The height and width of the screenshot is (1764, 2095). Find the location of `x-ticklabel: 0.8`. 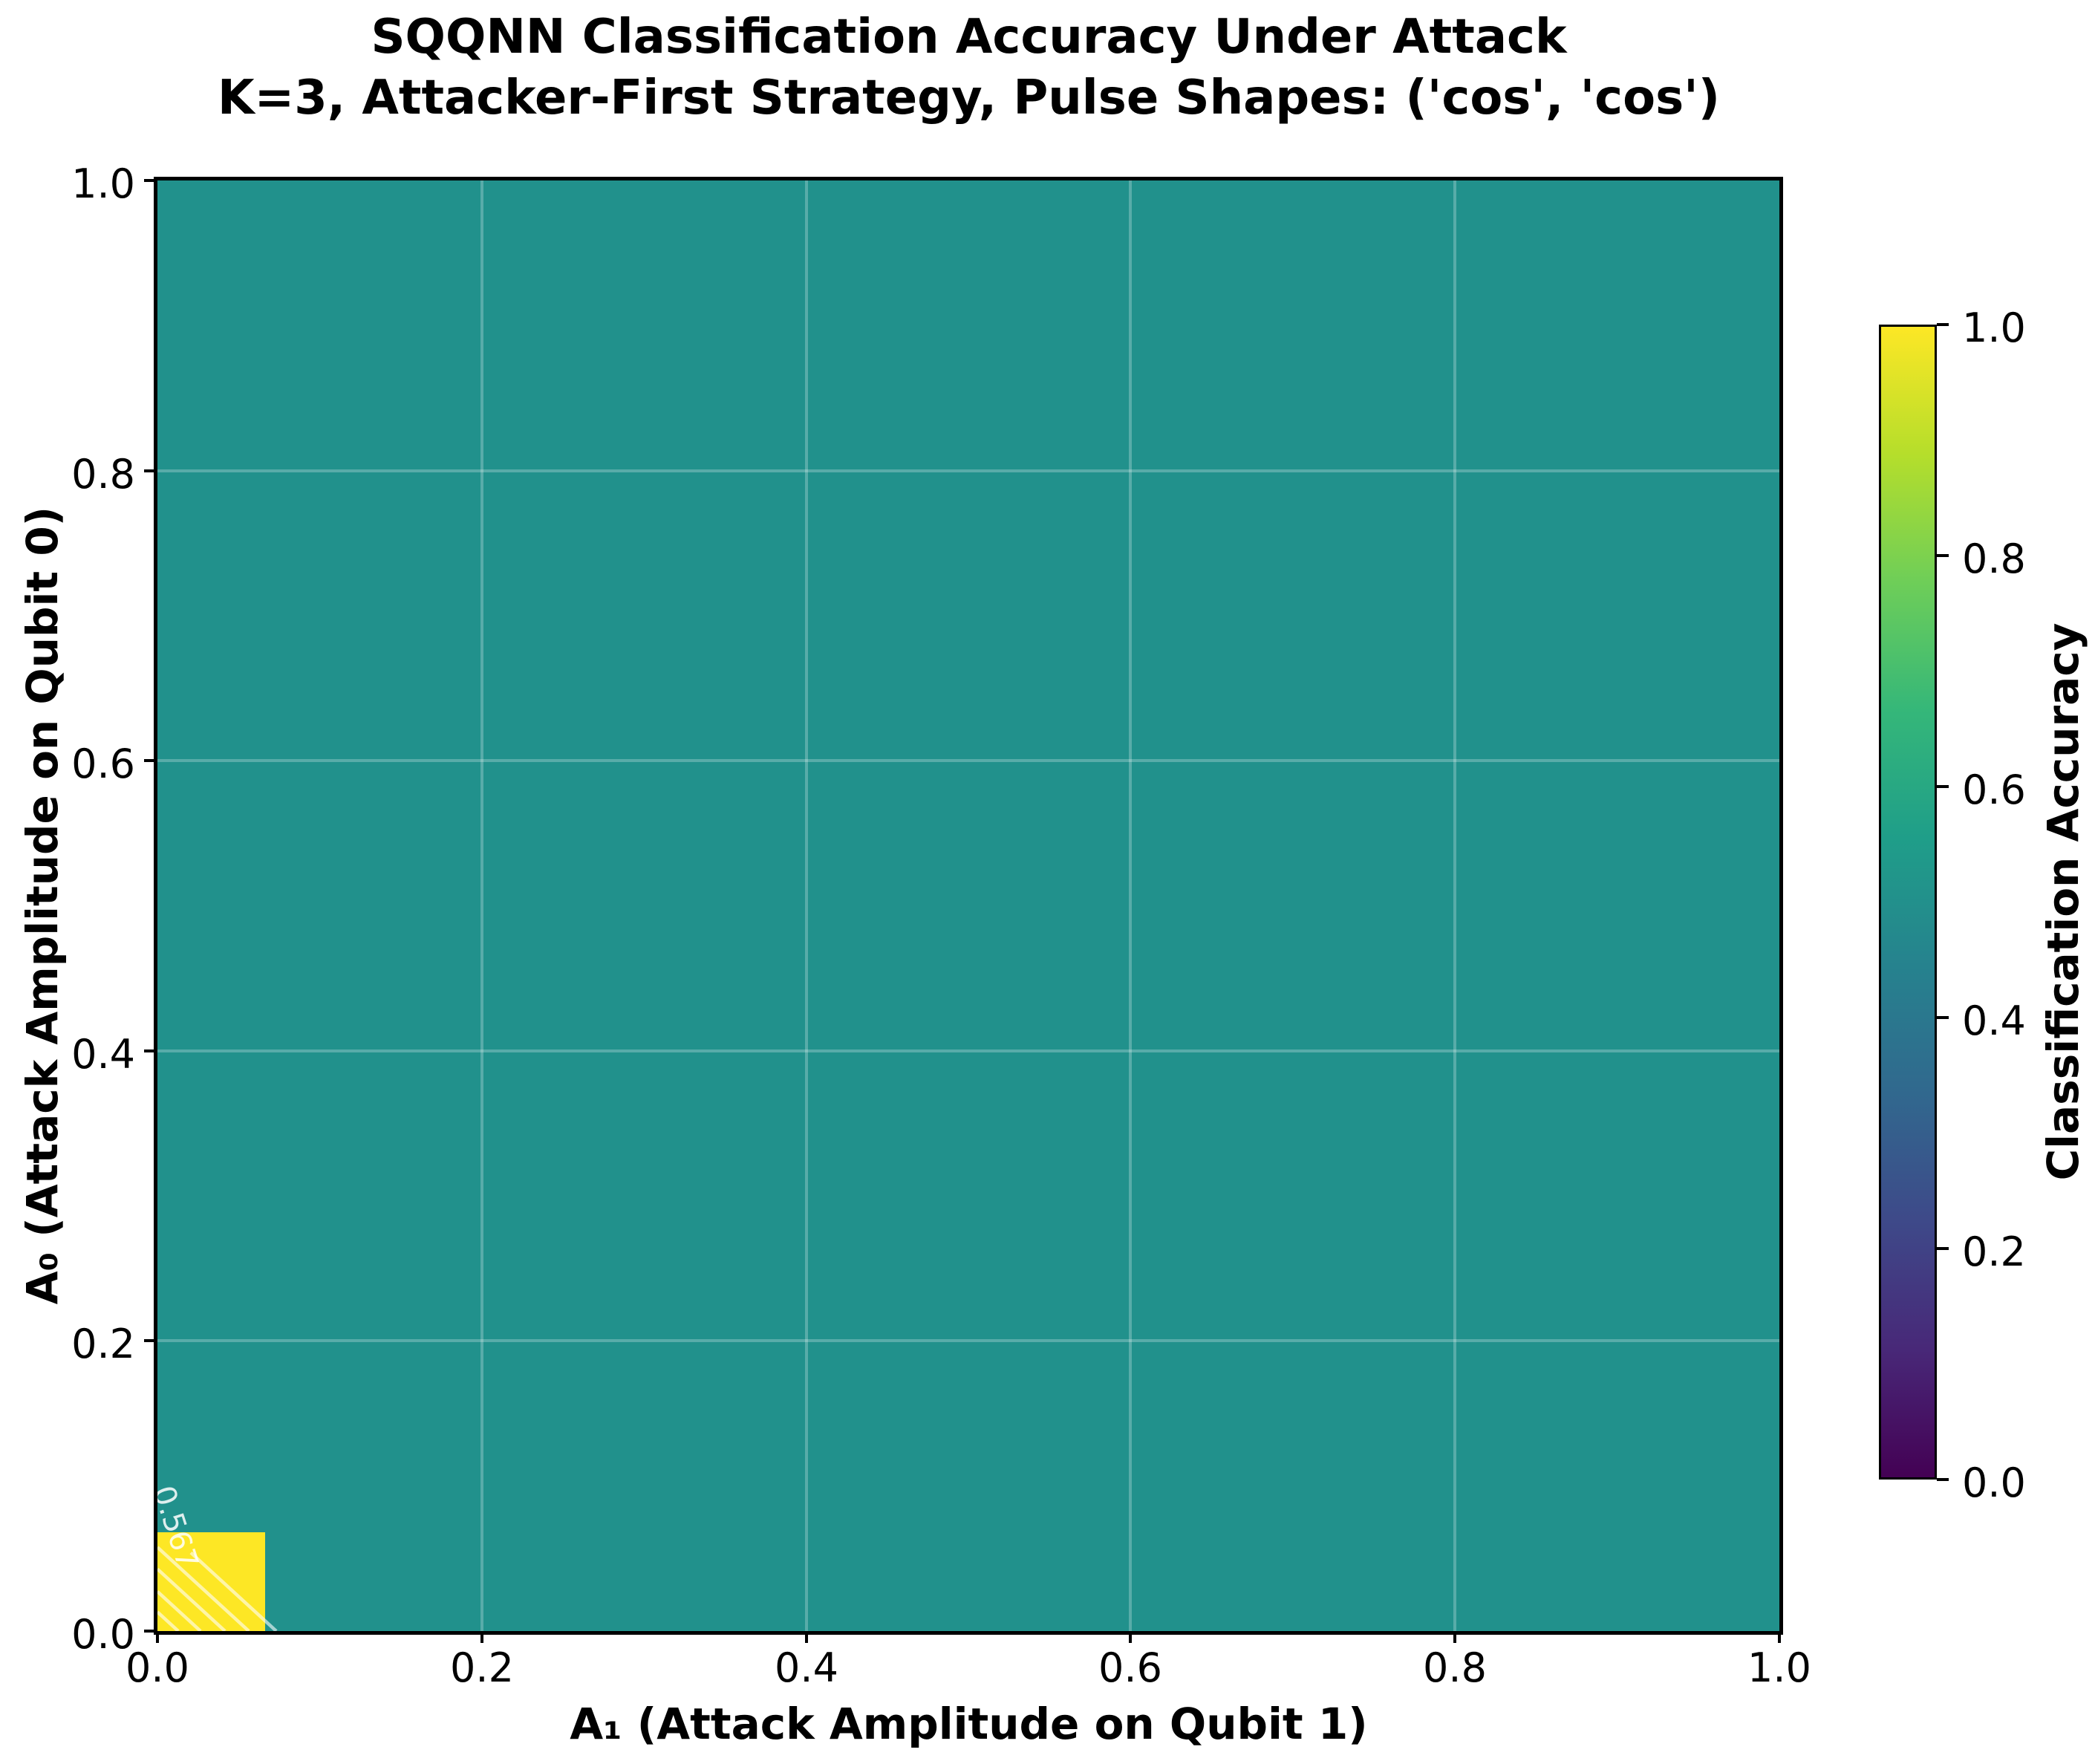

x-ticklabel: 0.8 is located at coordinates (1455, 1667).